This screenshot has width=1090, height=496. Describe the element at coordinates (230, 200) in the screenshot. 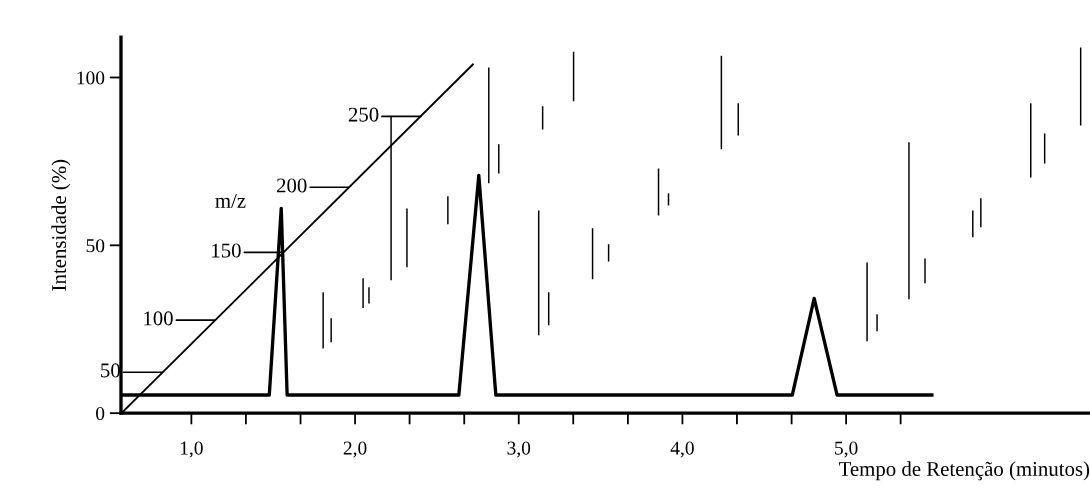

I see `annotation: m/z` at that location.